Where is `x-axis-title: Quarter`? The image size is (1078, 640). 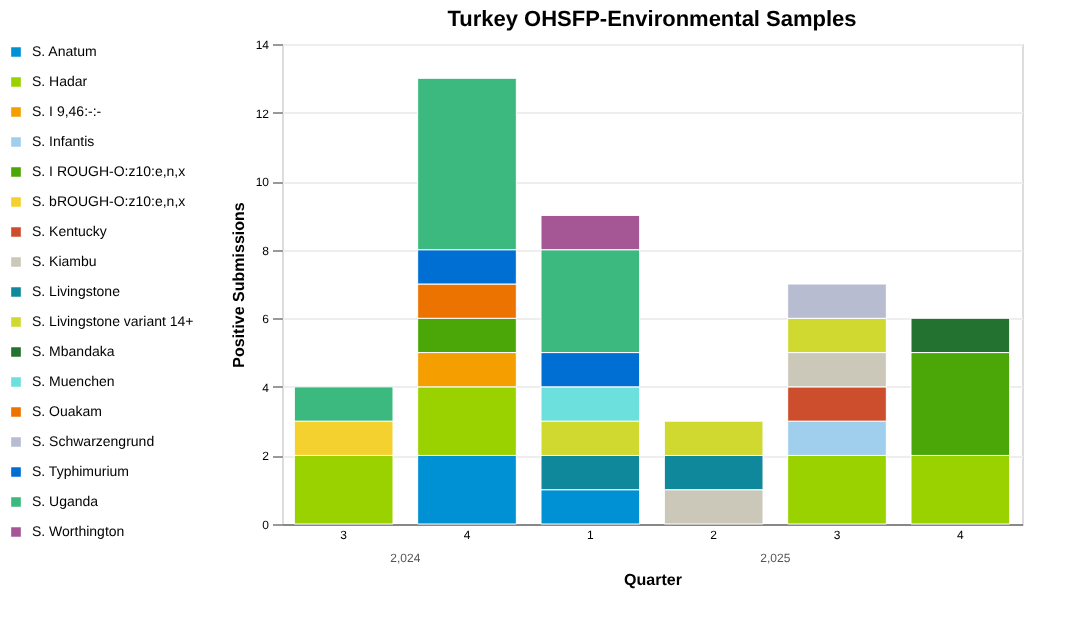
x-axis-title: Quarter is located at coordinates (653, 580).